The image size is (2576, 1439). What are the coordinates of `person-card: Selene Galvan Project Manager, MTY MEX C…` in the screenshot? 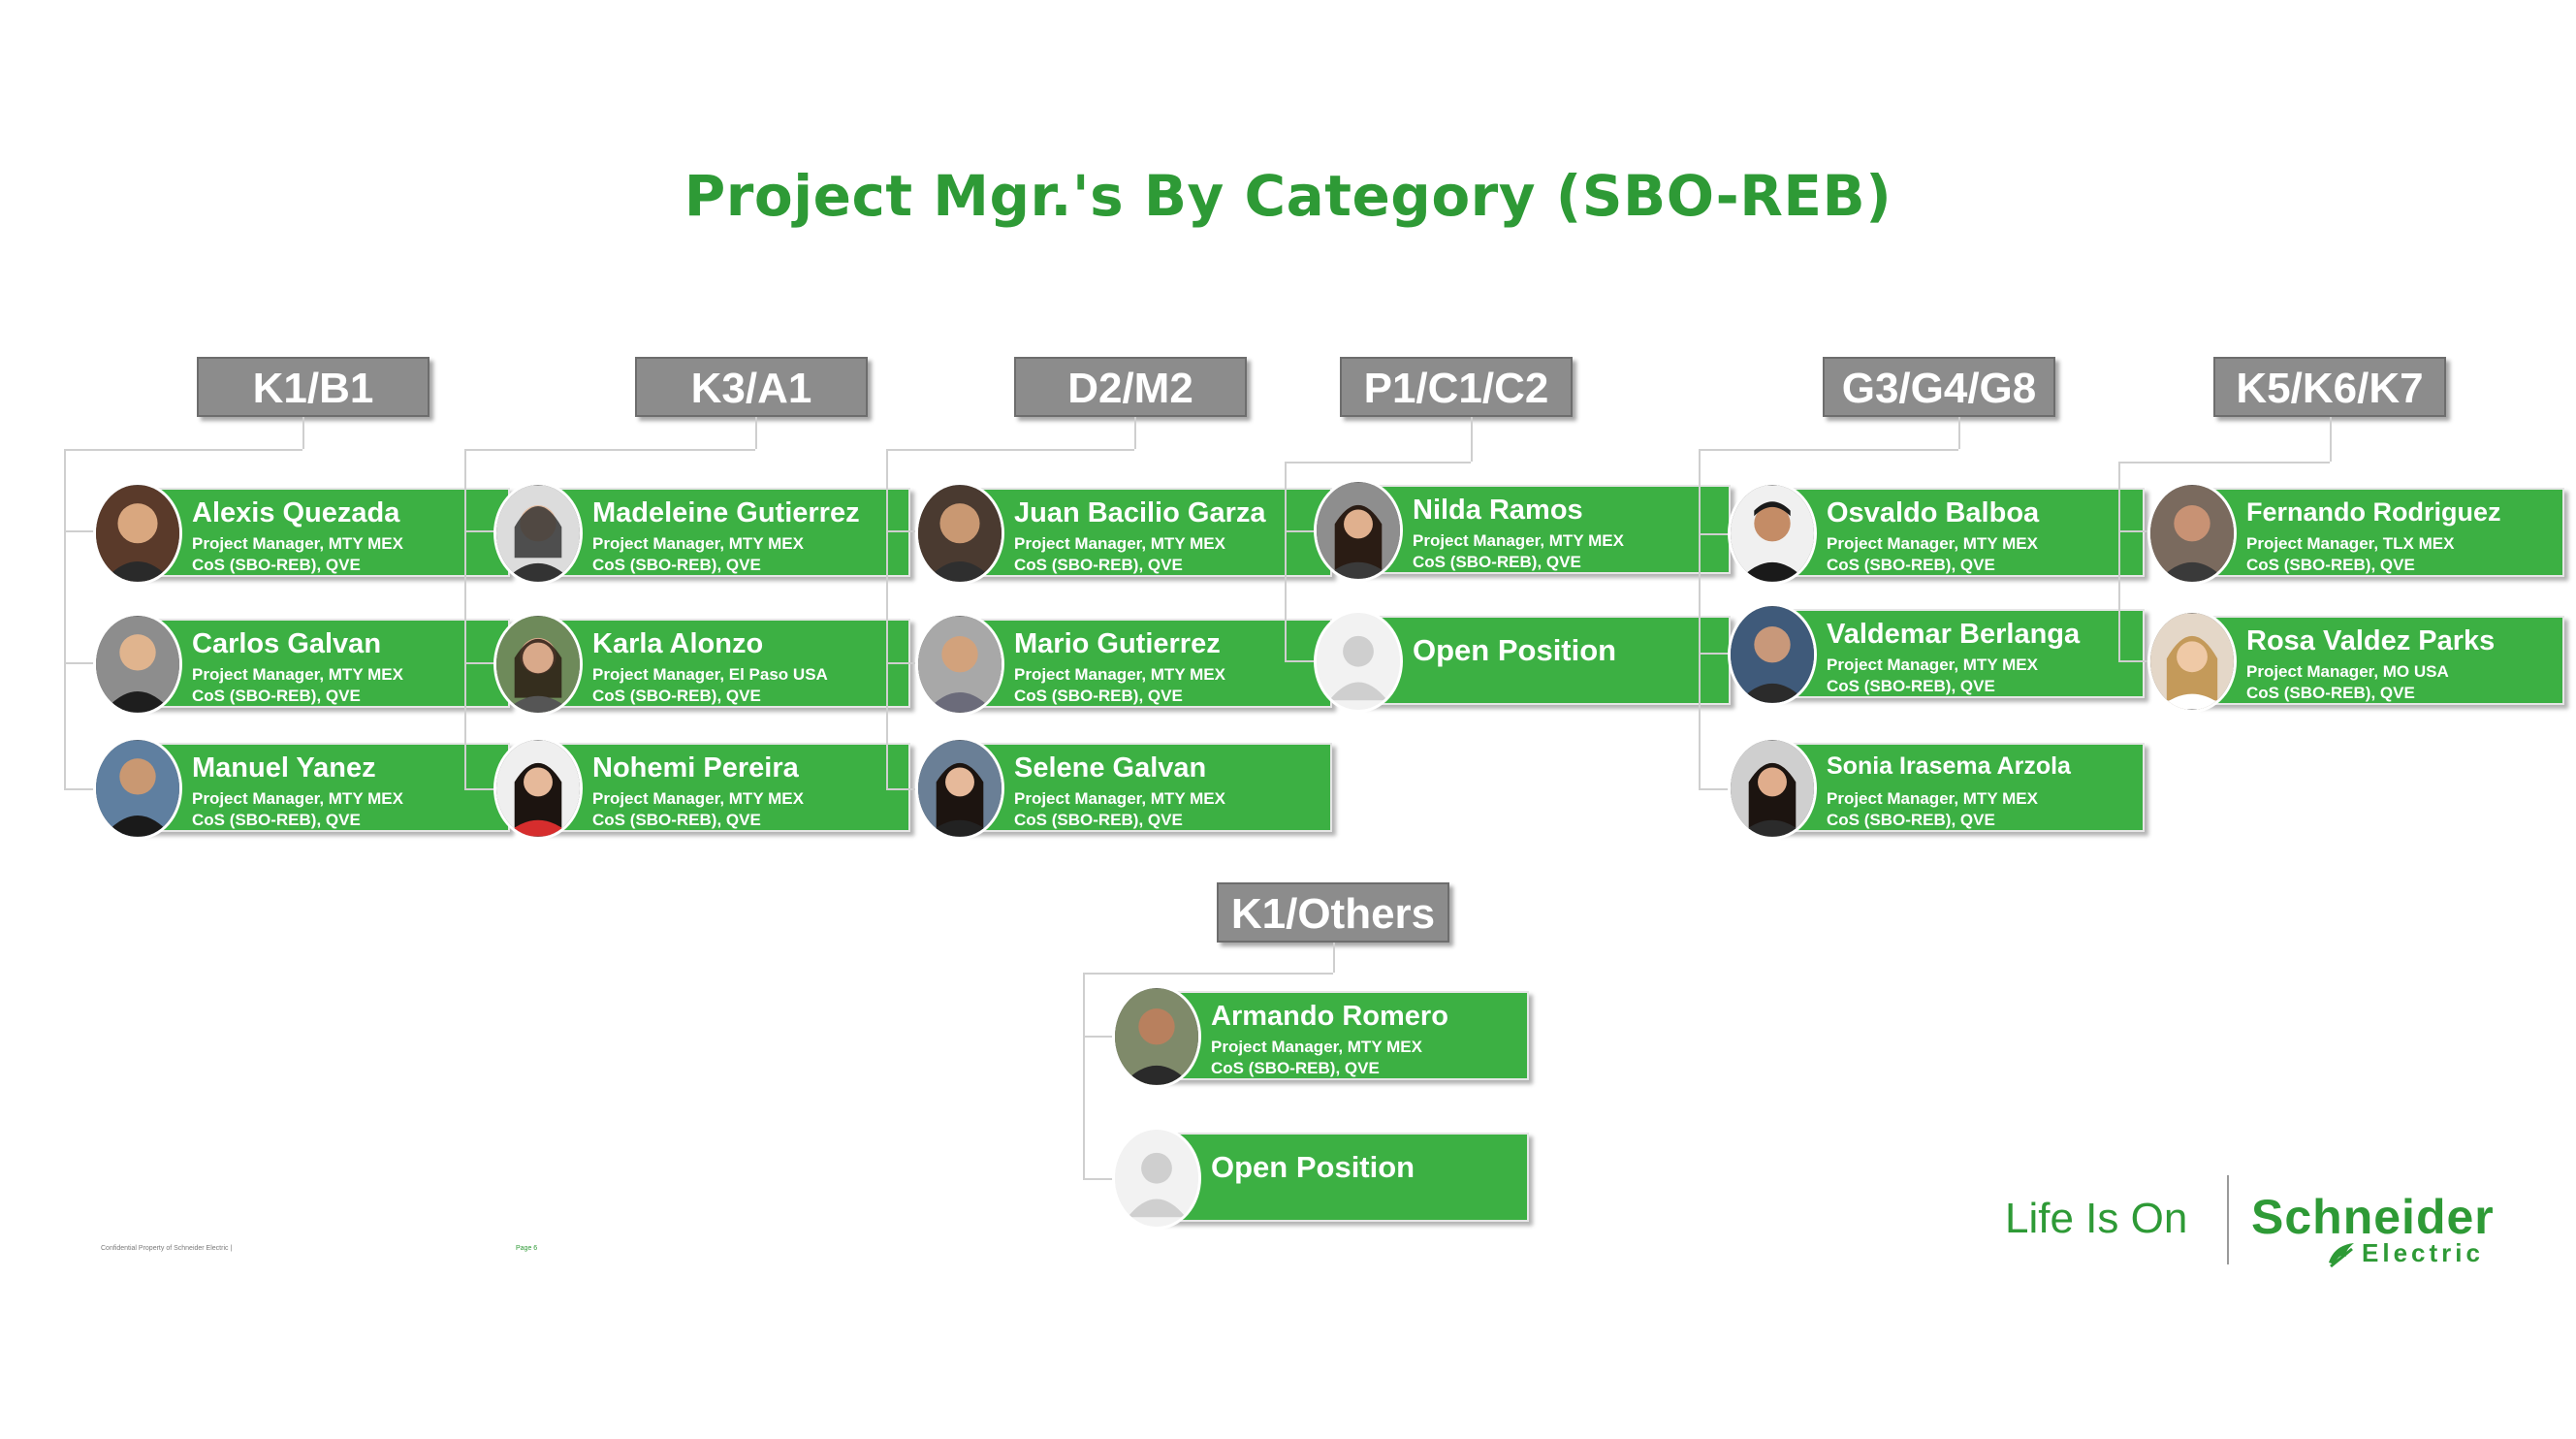 It's located at (1123, 788).